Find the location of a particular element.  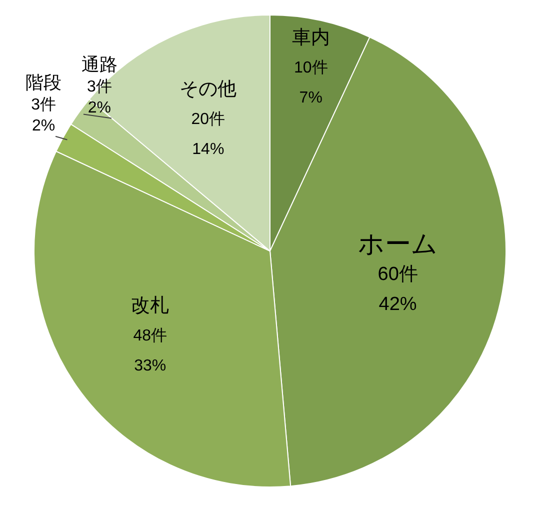

slice-label: 車内 is located at coordinates (311, 37).